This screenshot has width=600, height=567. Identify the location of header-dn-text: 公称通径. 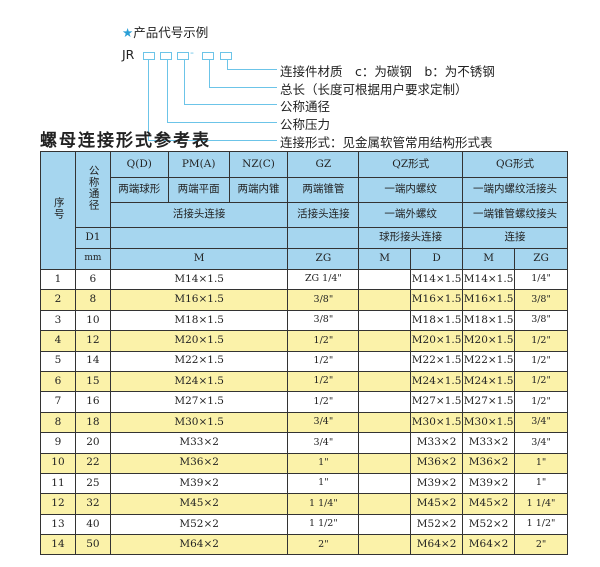
(93, 187).